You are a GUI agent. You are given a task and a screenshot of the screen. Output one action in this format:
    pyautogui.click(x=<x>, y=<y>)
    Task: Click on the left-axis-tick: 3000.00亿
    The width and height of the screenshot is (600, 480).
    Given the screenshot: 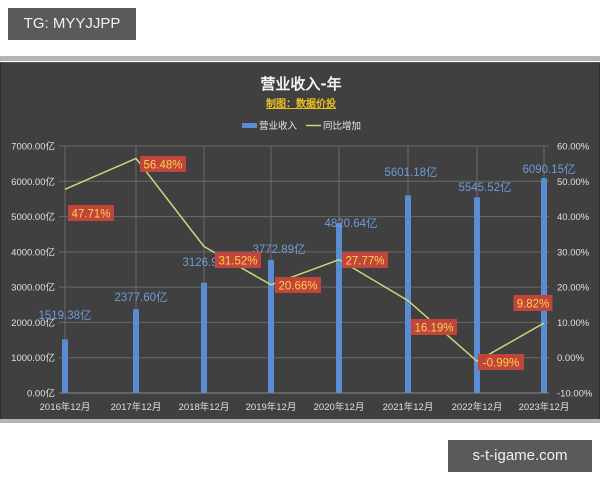 What is the action you would take?
    pyautogui.click(x=33, y=288)
    